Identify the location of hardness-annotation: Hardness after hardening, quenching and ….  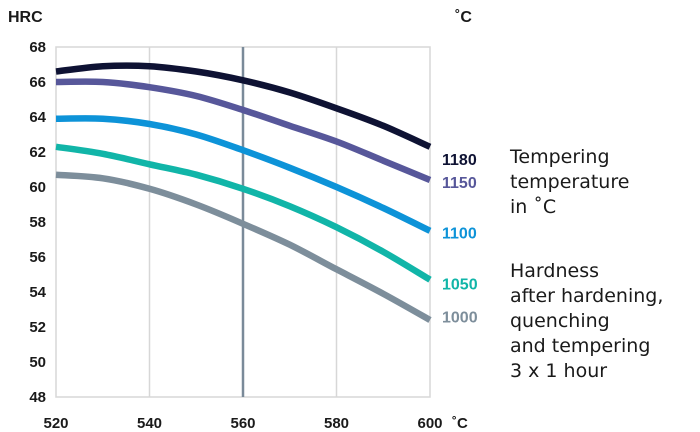
(587, 321).